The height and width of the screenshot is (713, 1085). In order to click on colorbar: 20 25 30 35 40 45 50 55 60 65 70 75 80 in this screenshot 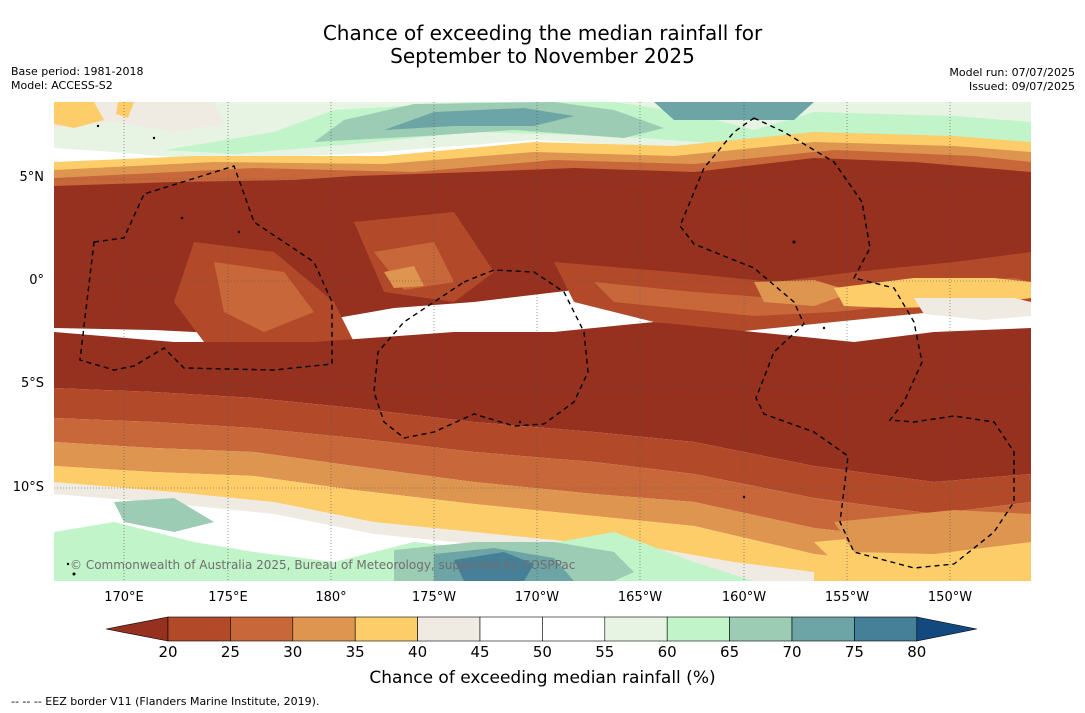, I will do `click(541, 638)`.